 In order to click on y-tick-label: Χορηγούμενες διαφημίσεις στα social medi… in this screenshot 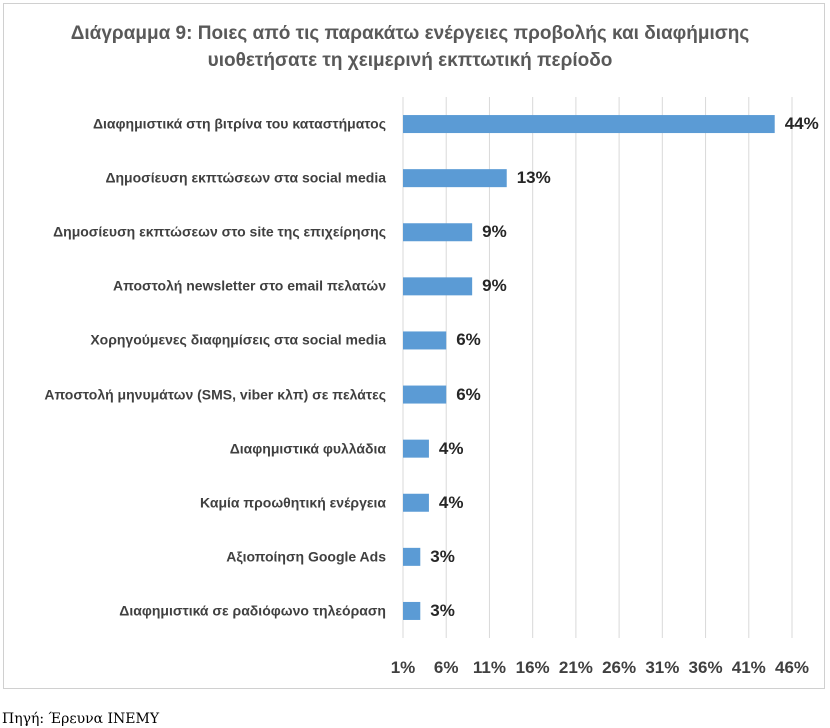, I will do `click(238, 339)`.